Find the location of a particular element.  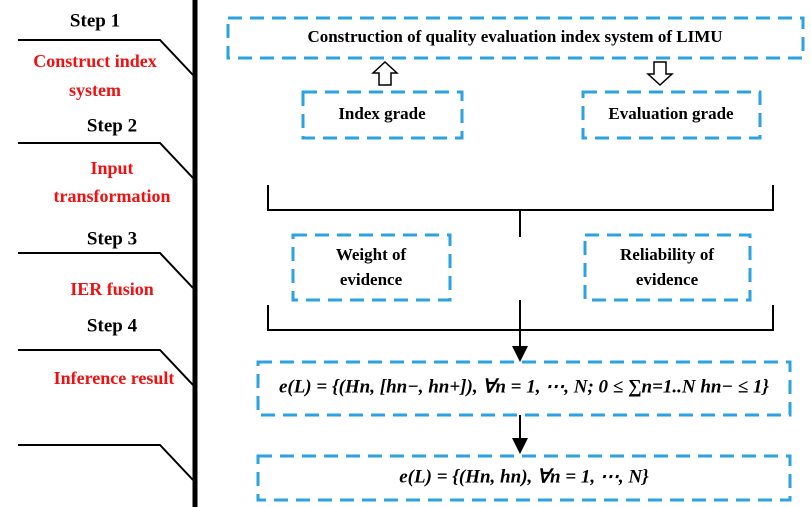

step-desc: transformation is located at coordinates (112, 196).